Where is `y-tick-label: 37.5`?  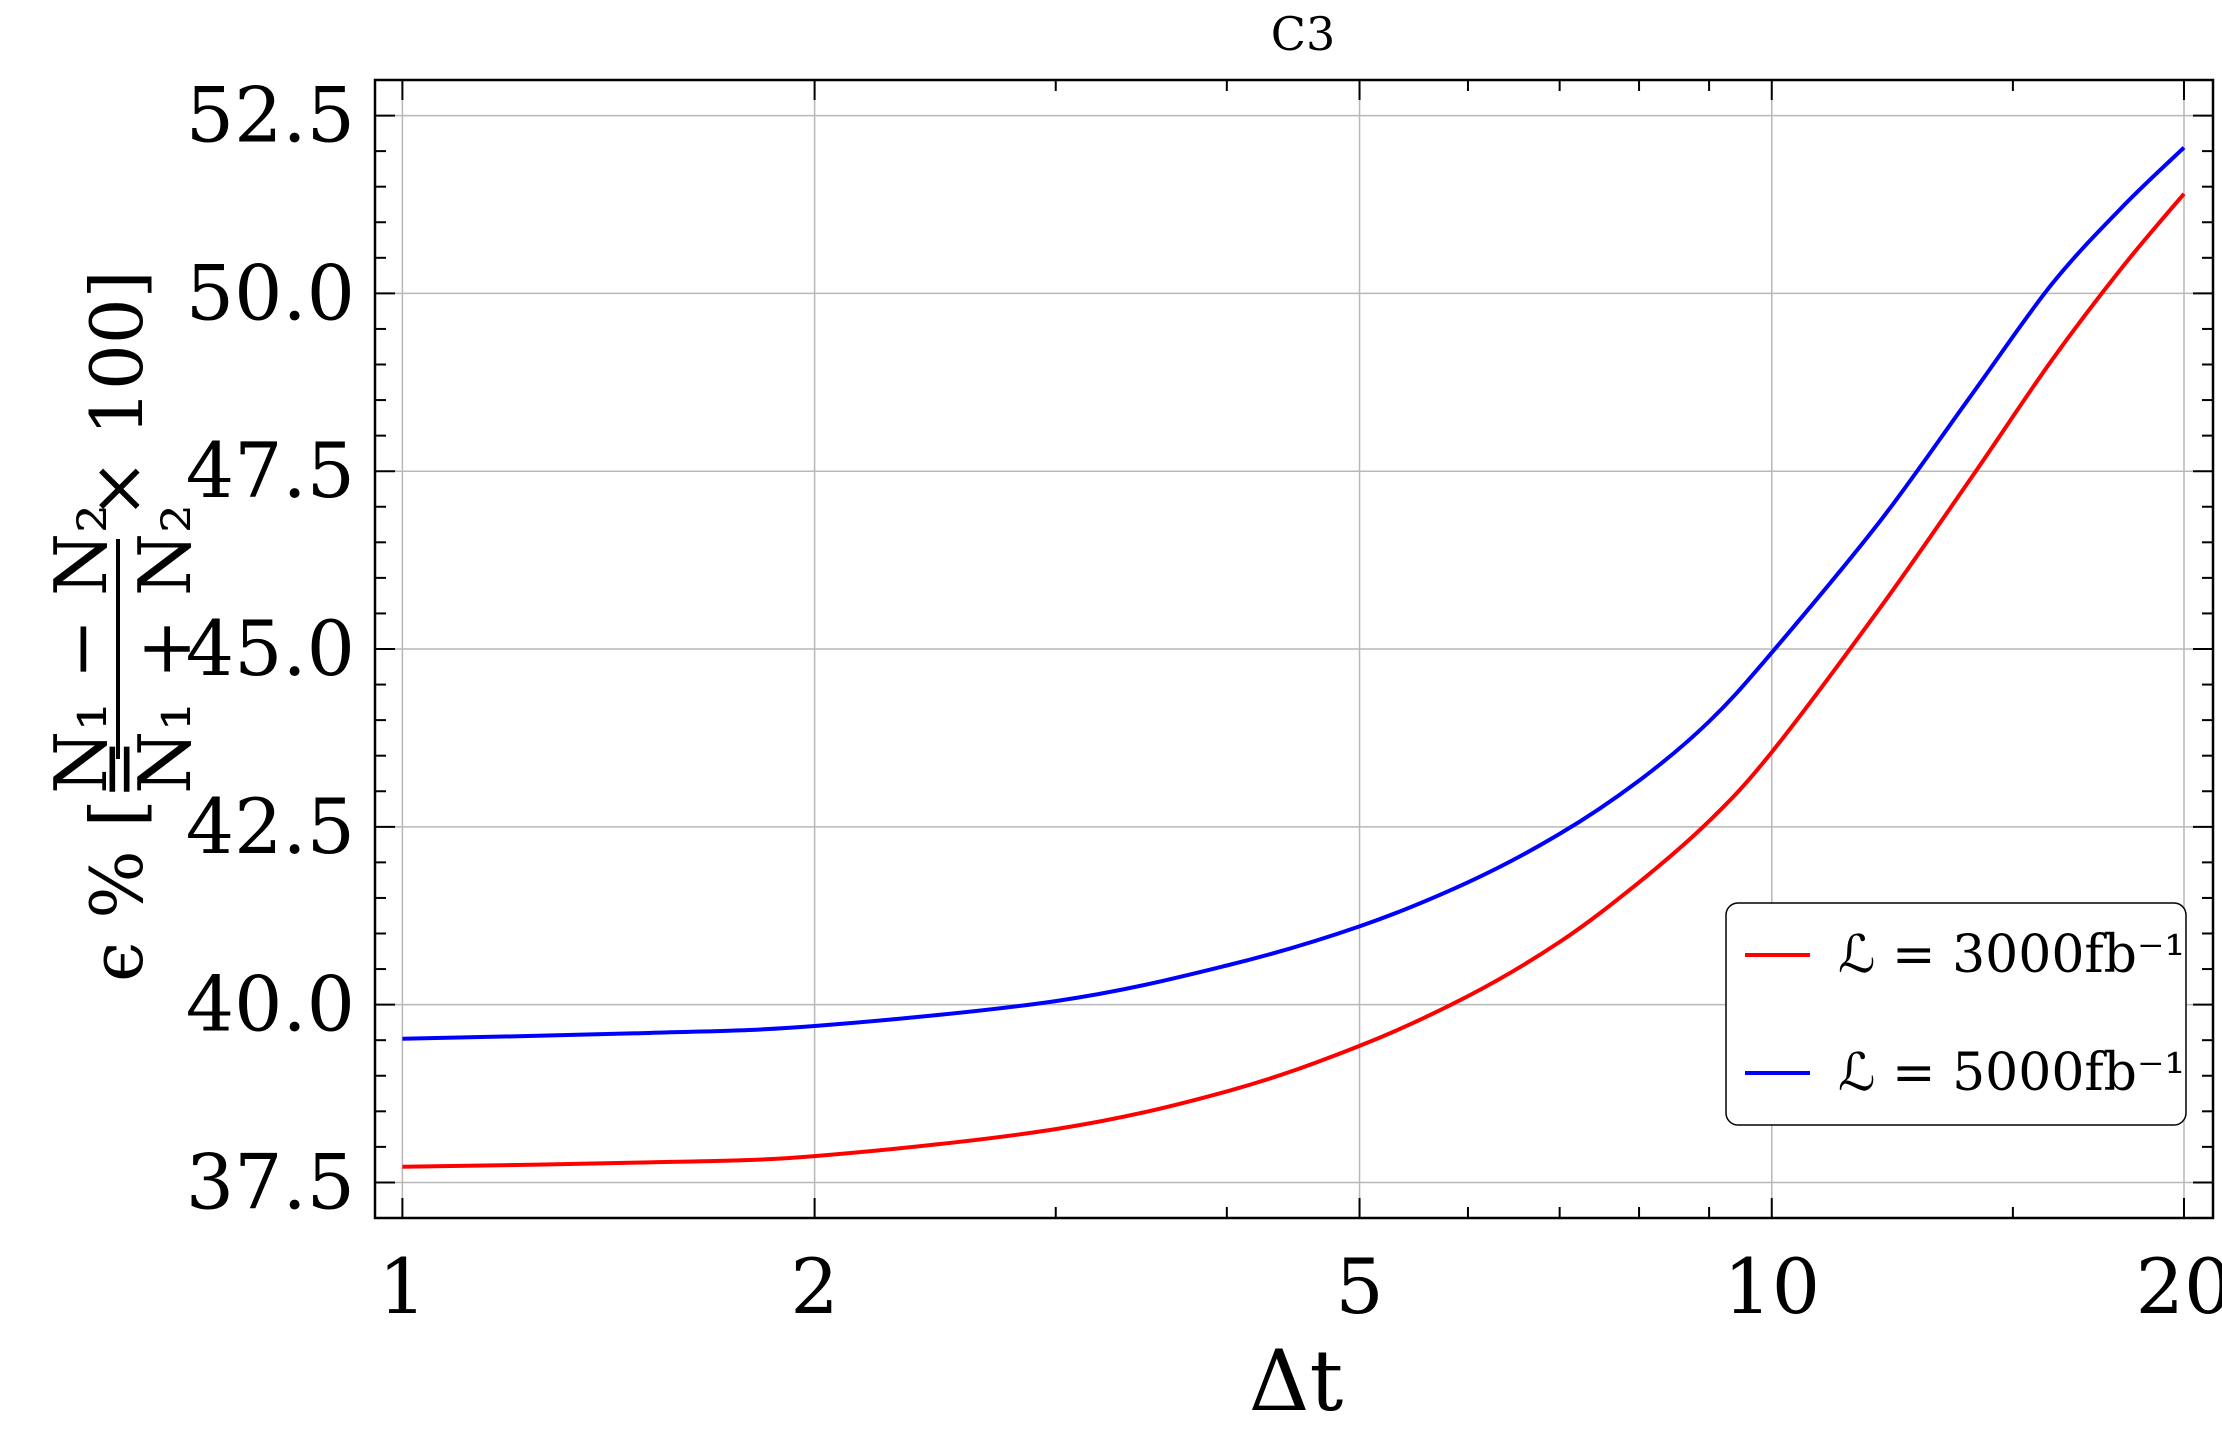 y-tick-label: 37.5 is located at coordinates (270, 1181).